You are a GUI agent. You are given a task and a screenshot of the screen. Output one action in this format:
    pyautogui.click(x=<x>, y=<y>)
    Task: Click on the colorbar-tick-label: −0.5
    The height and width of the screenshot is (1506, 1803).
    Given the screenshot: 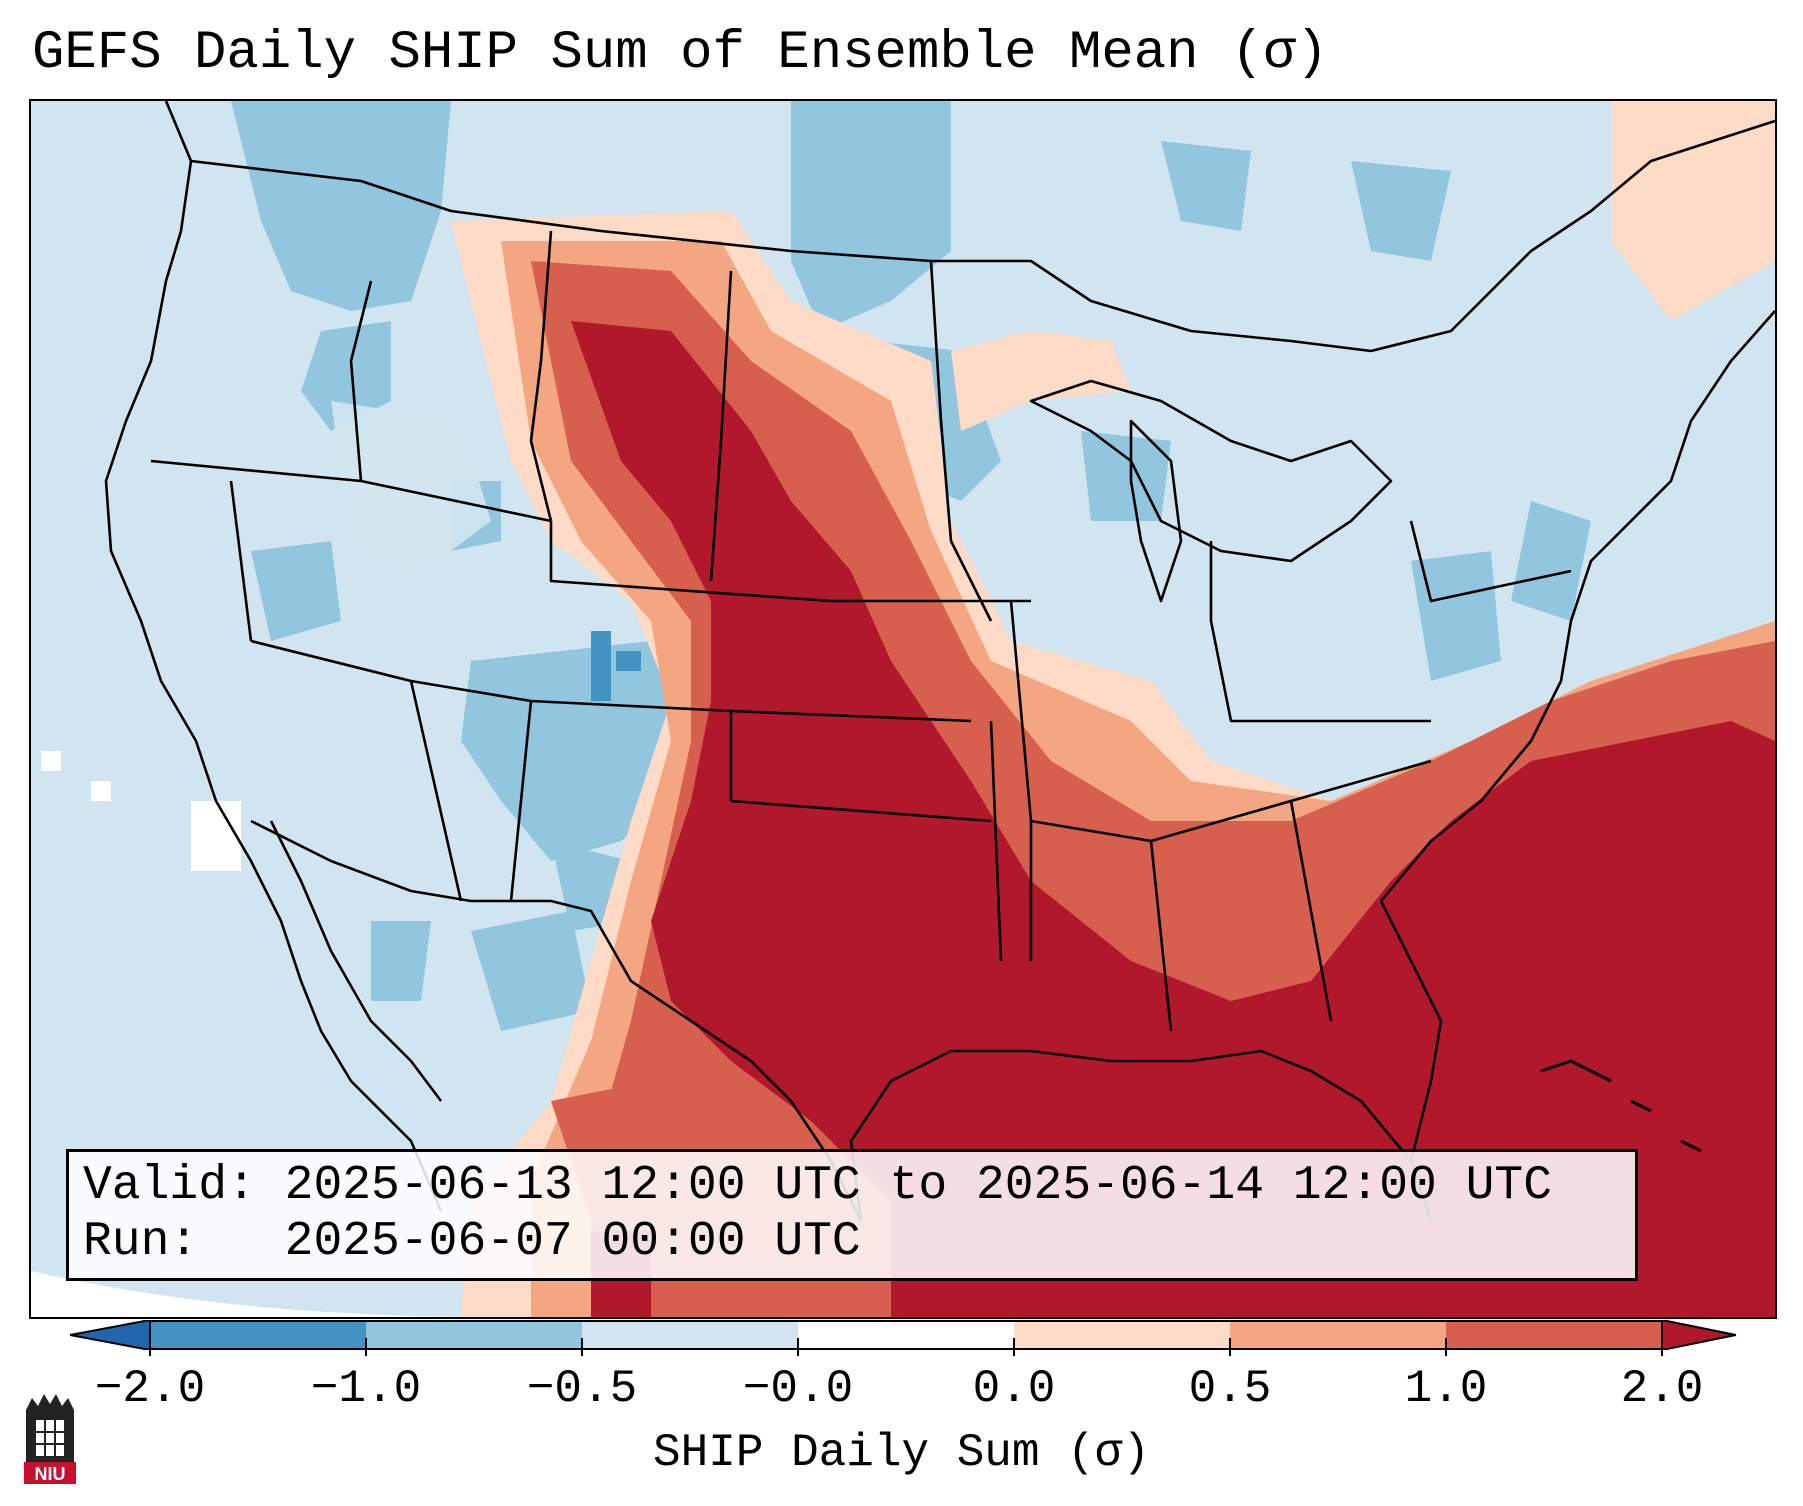 What is the action you would take?
    pyautogui.click(x=582, y=1389)
    